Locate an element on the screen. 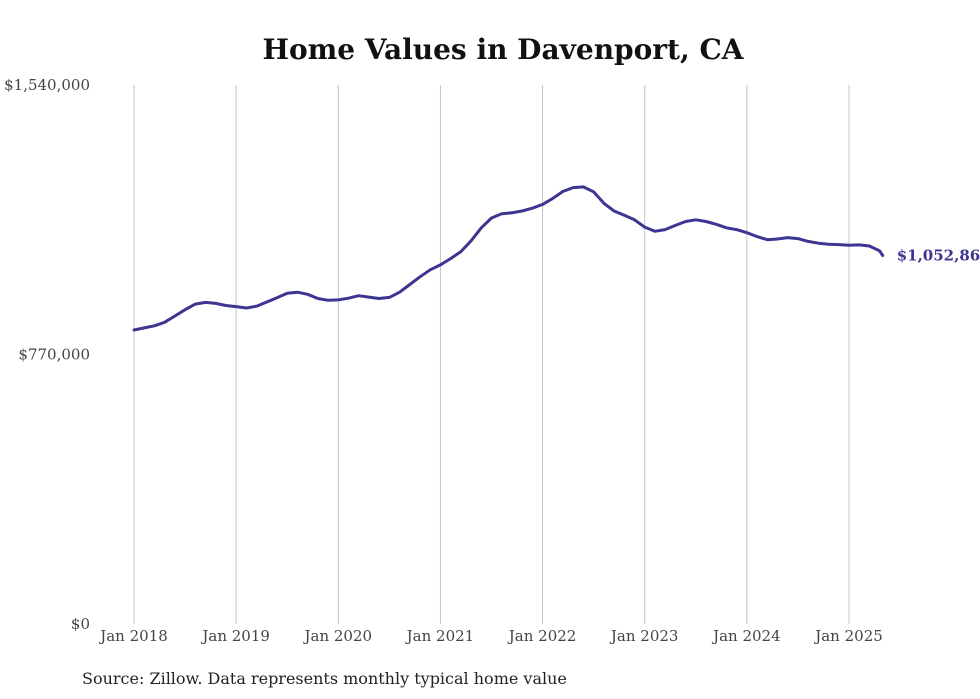  x-tick-label: Jan 2025 is located at coordinates (848, 636).